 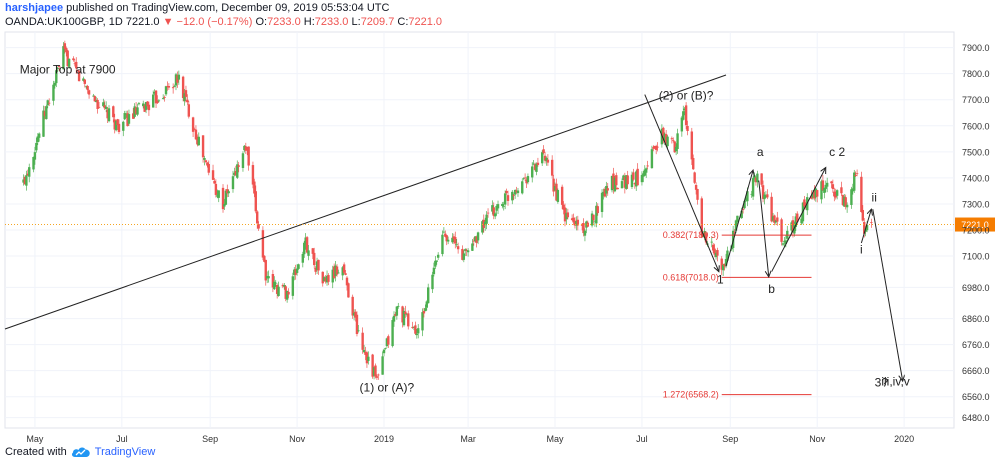 I want to click on y-tick-label: 7300.0, so click(x=976, y=204).